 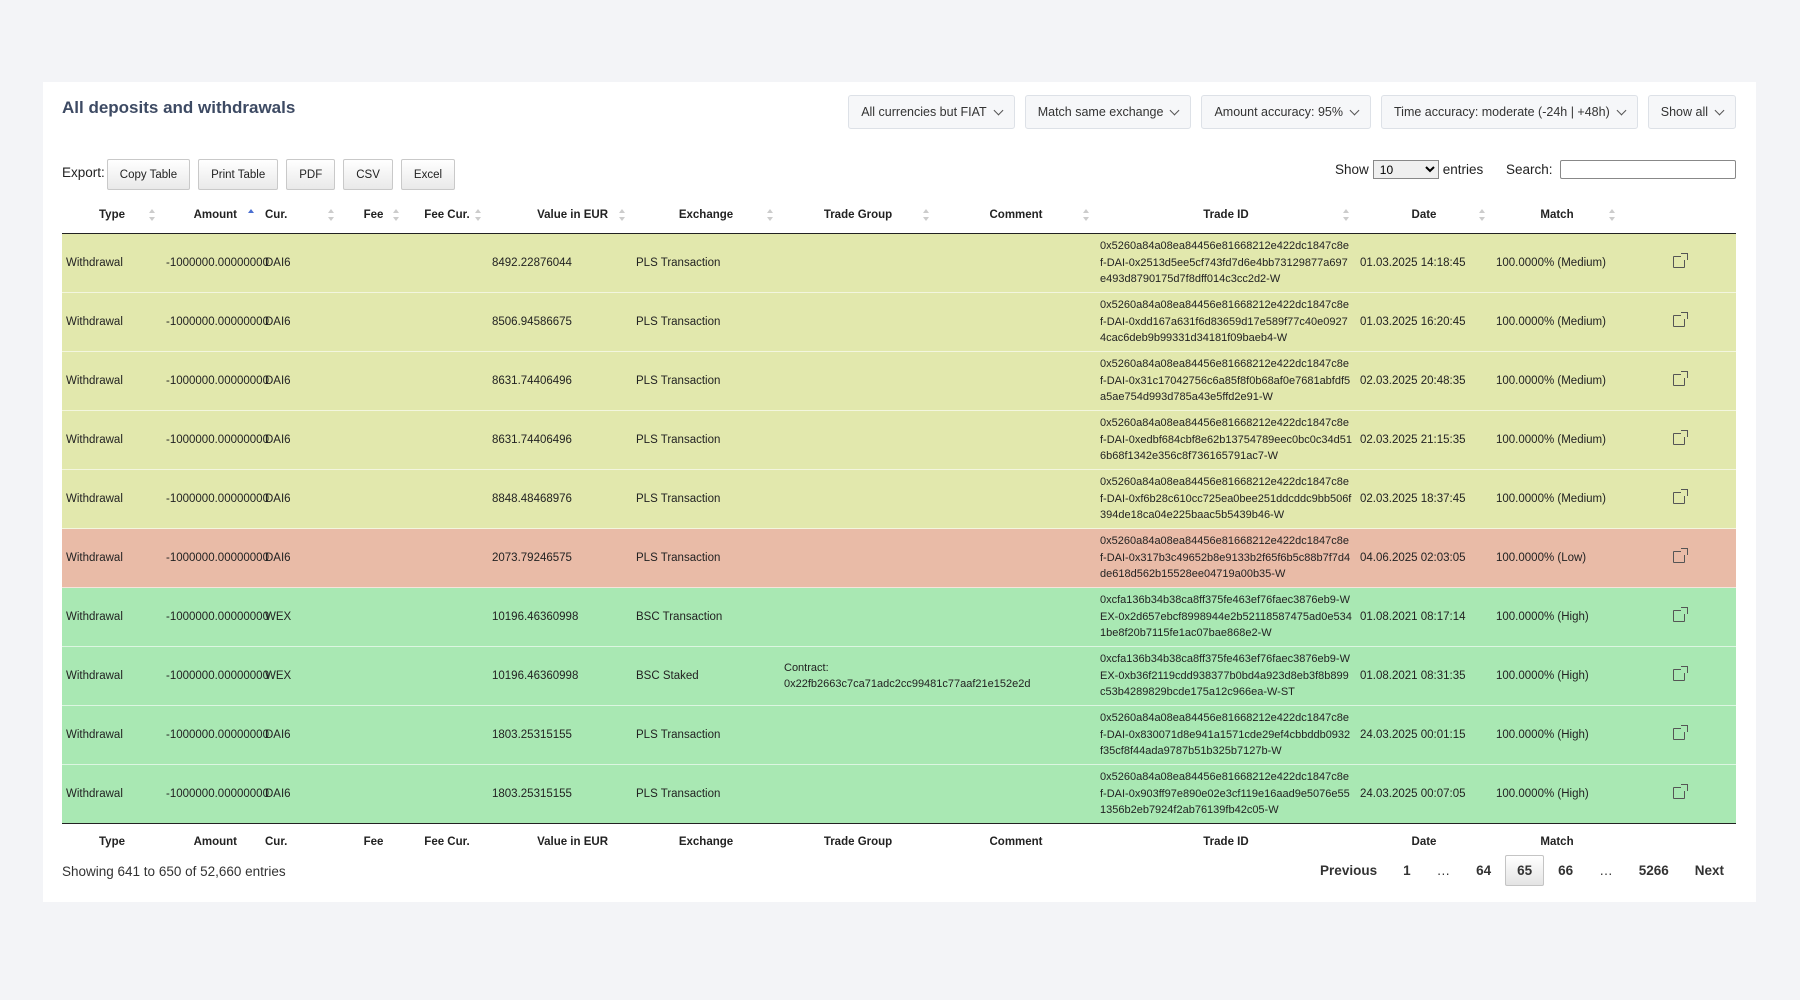 What do you see at coordinates (1557, 215) in the screenshot?
I see `column-header-match: Match` at bounding box center [1557, 215].